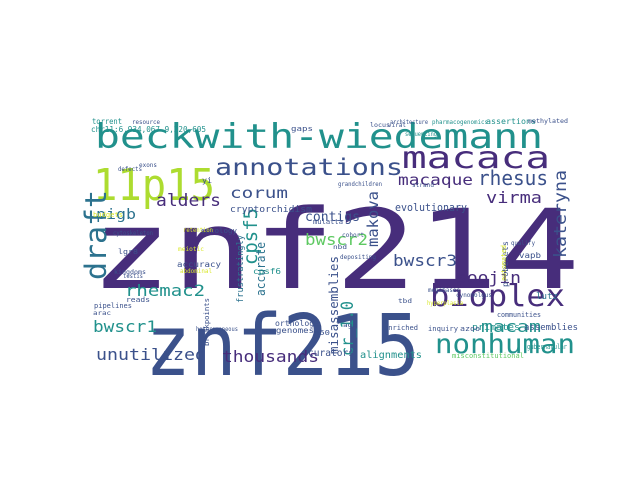 Image resolution: width=640 pixels, height=480 pixels. I want to click on cloud-word: communities, so click(519, 315).